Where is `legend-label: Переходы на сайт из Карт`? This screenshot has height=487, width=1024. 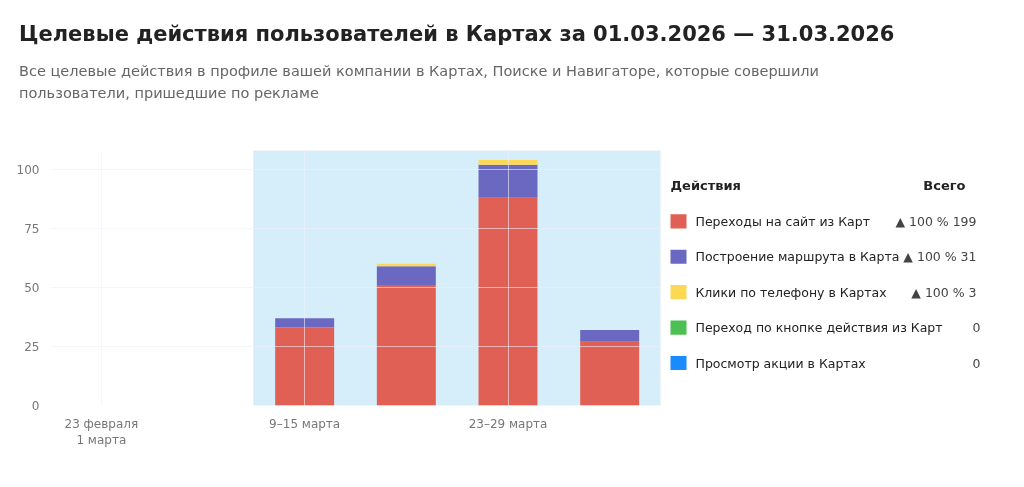
legend-label: Переходы на сайт из Карт is located at coordinates (782, 221).